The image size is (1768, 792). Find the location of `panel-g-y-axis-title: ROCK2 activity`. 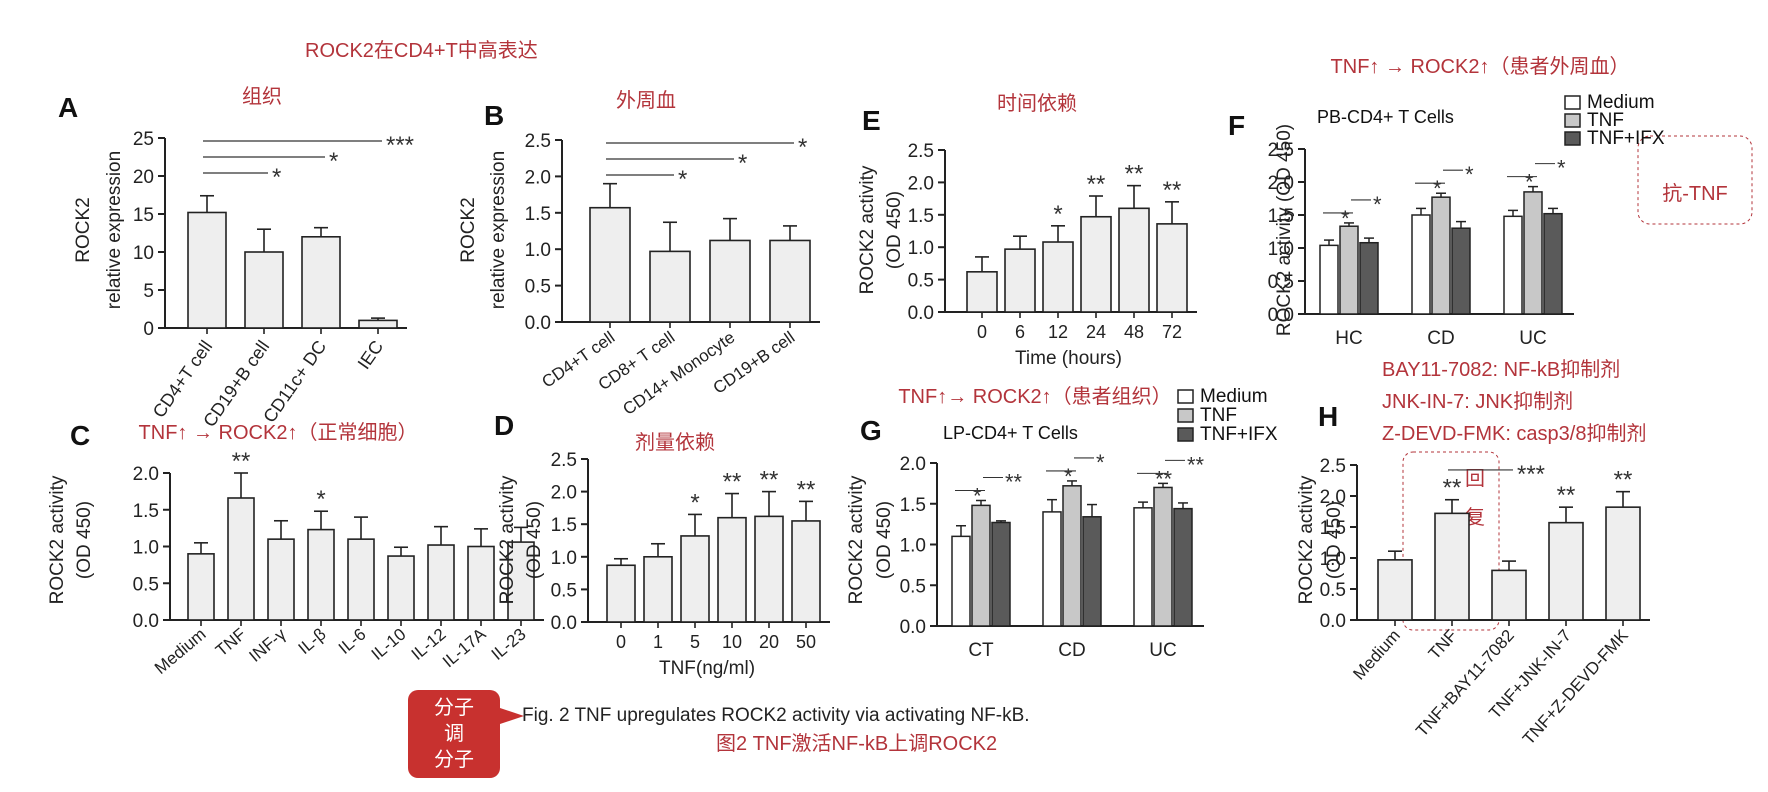

panel-g-y-axis-title: ROCK2 activity is located at coordinates (856, 539).